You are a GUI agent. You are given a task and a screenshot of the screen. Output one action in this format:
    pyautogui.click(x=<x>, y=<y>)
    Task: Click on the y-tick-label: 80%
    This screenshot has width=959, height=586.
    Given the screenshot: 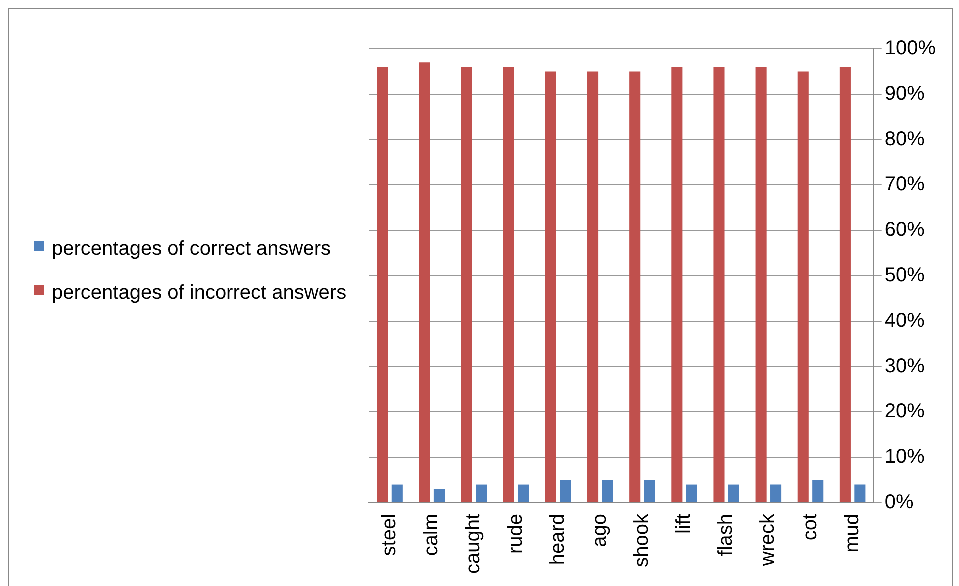 What is the action you would take?
    pyautogui.click(x=905, y=139)
    